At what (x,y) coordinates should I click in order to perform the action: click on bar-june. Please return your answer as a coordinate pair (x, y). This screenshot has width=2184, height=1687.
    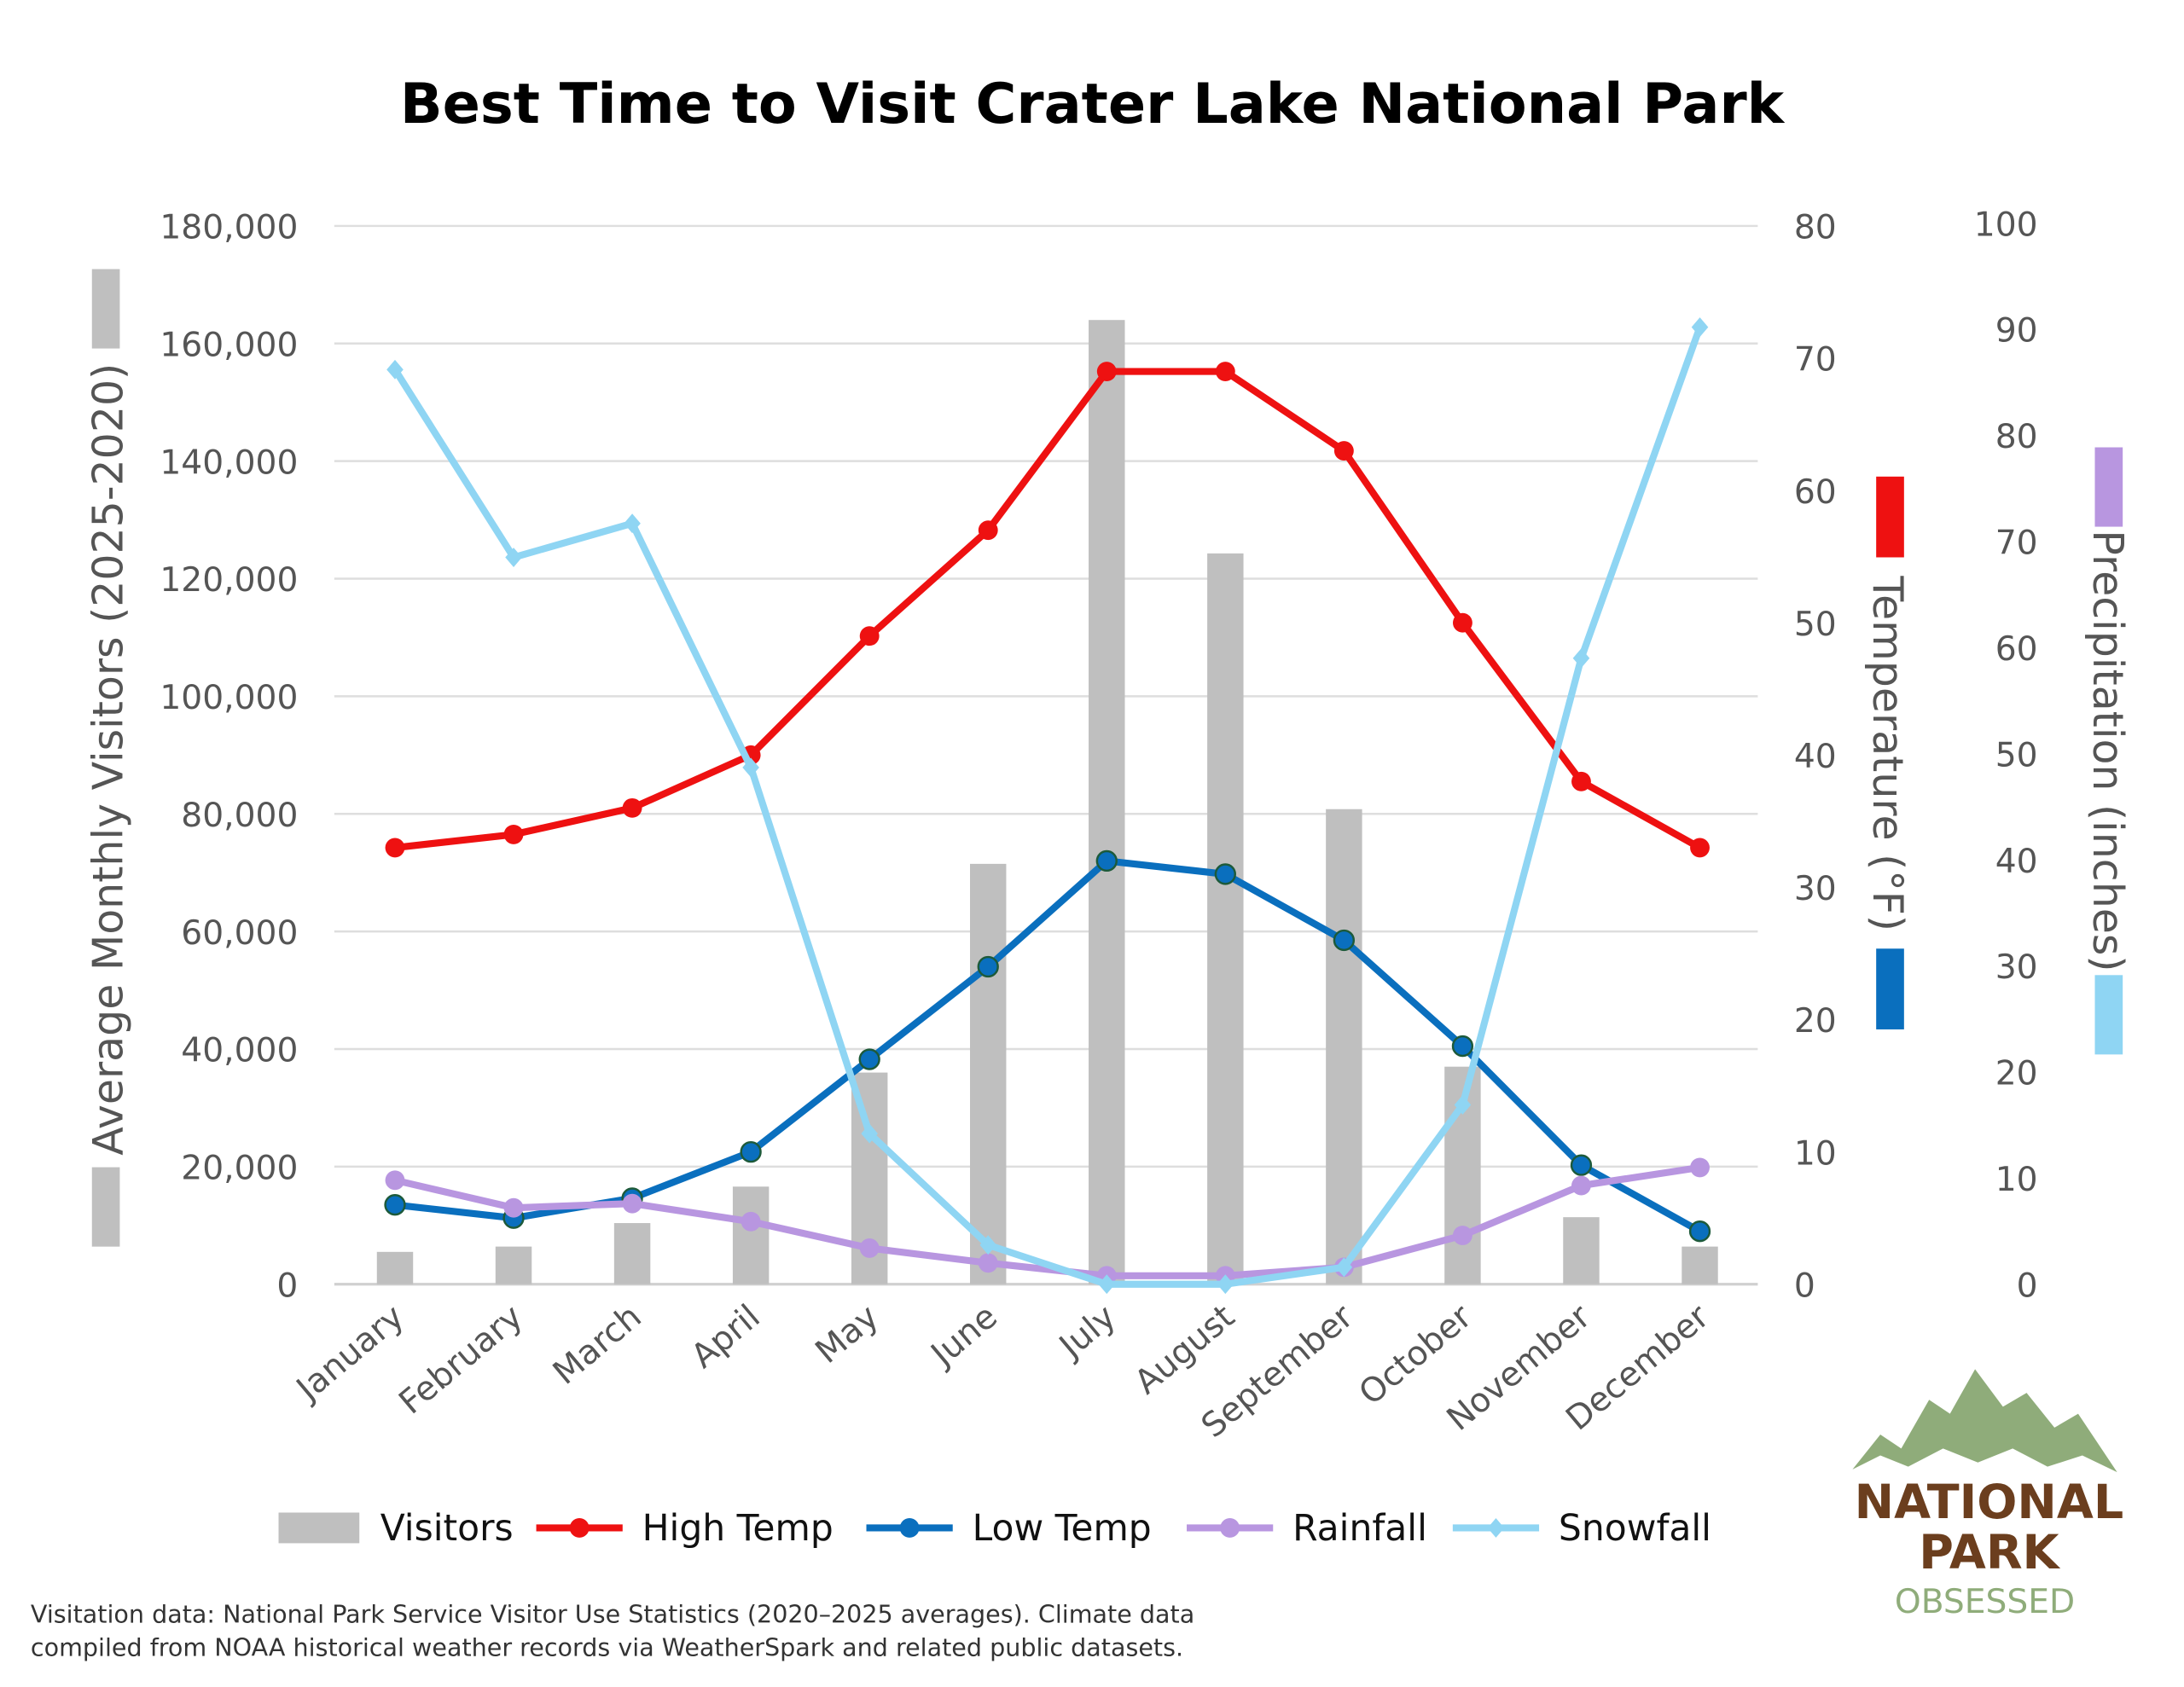
    Looking at the image, I should click on (989, 1073).